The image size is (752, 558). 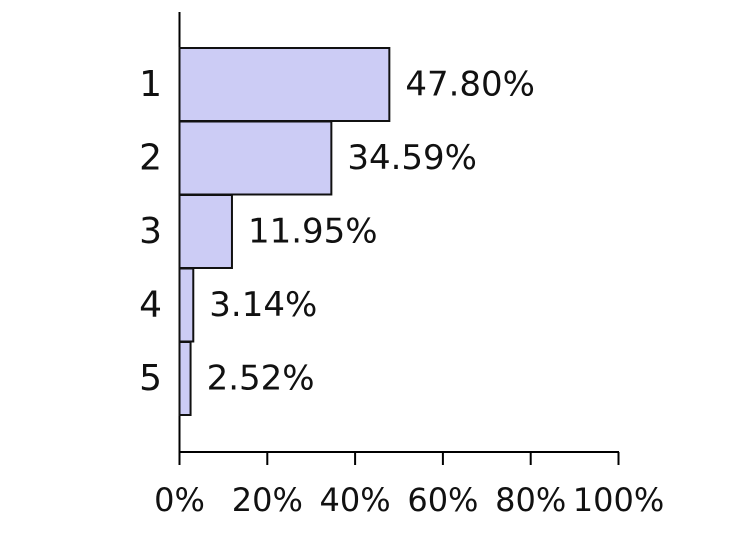 I want to click on category-label-3: 3, so click(x=150, y=231).